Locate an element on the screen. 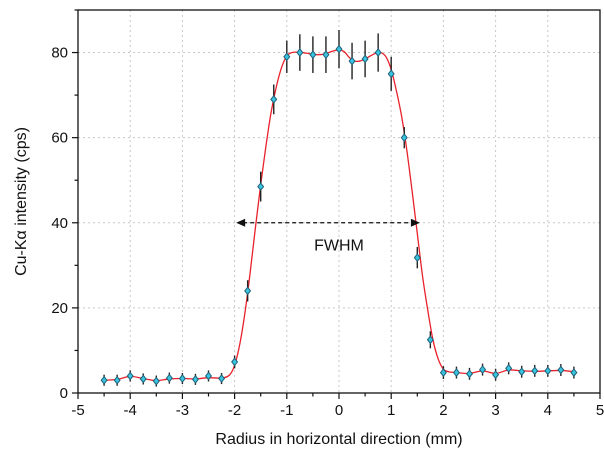 This screenshot has height=450, width=604. y-tick-label: 80 is located at coordinates (59, 53).